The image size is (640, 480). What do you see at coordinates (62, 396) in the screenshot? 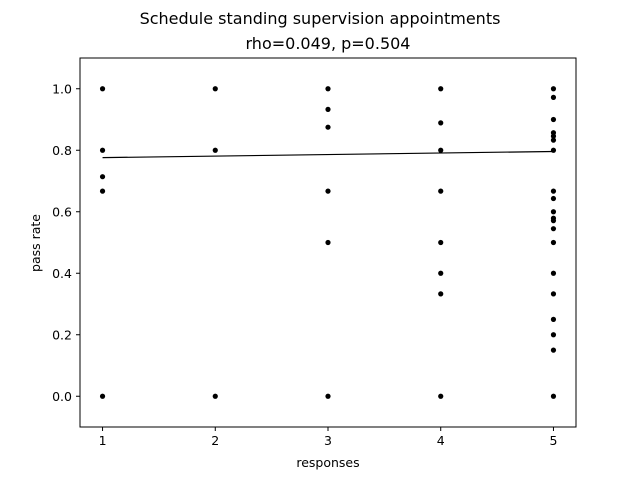
I see `y-tick-label: 0.0` at bounding box center [62, 396].